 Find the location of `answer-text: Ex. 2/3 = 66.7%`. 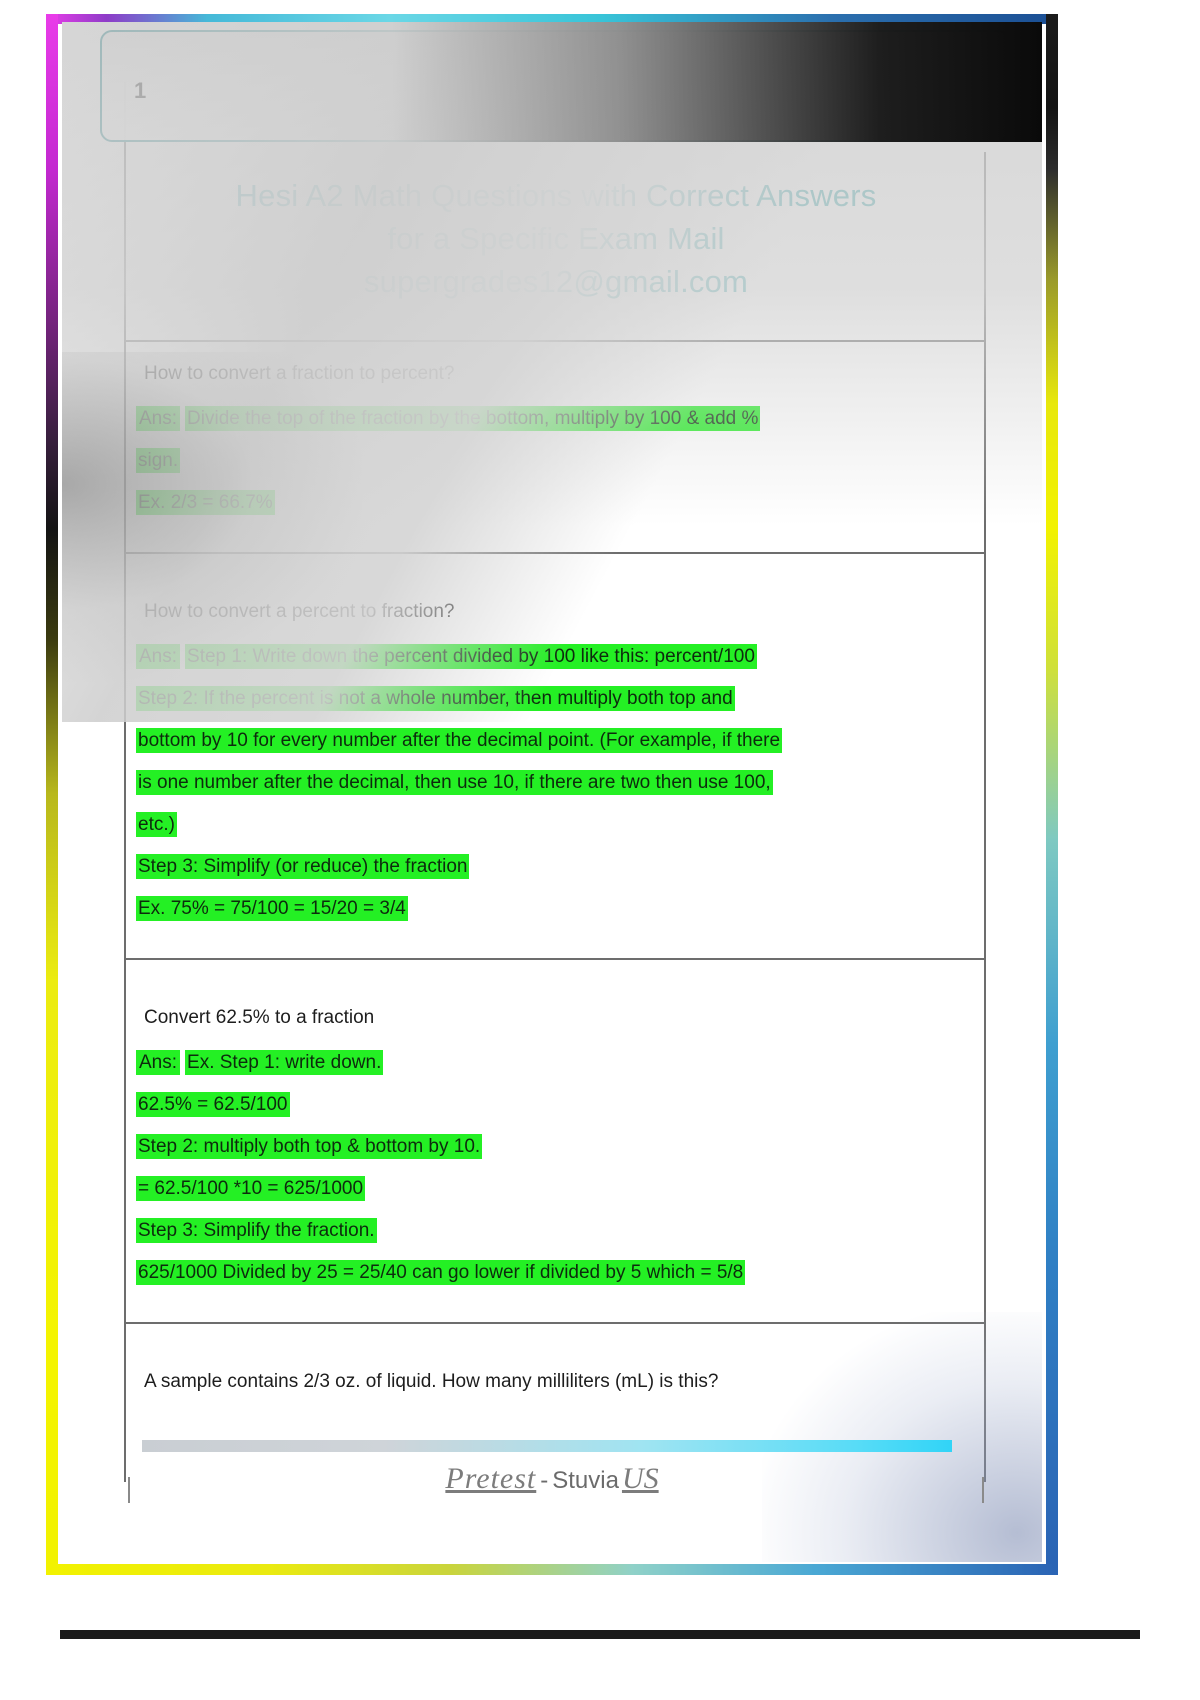

answer-text: Ex. 2/3 = 66.7% is located at coordinates (205, 502).